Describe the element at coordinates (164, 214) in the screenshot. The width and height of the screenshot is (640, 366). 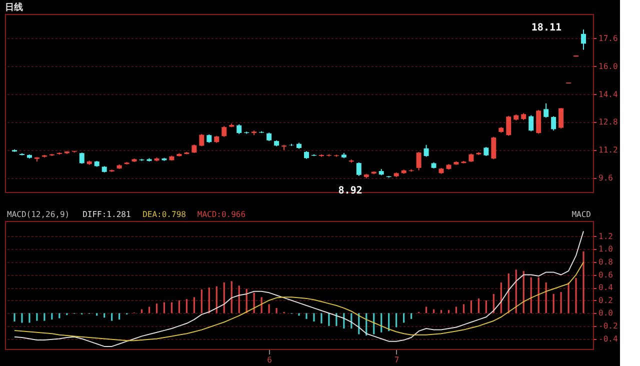
I see `text: DEA:0.798` at that location.